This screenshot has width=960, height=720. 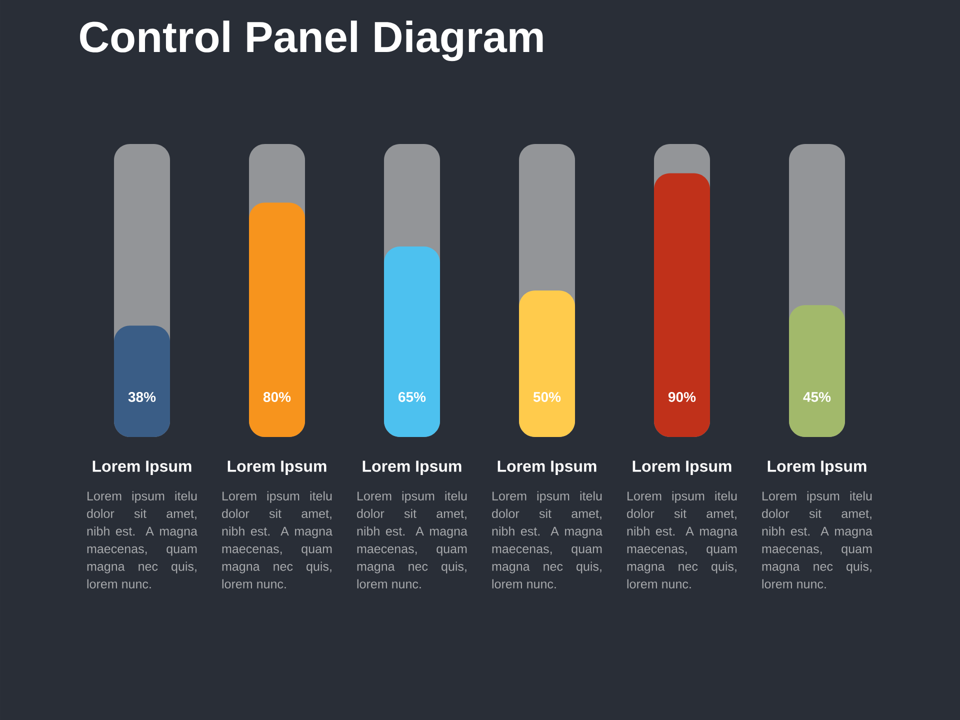 I want to click on data-label: 50%, so click(x=547, y=397).